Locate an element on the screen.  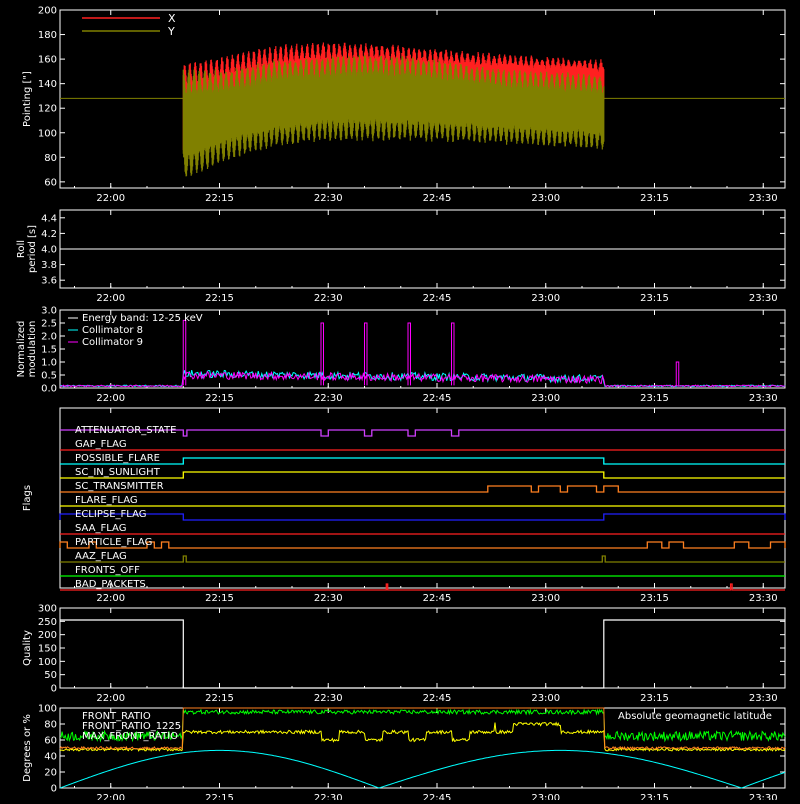
ratios-y-axis-label: Degrees or % is located at coordinates (27, 748).